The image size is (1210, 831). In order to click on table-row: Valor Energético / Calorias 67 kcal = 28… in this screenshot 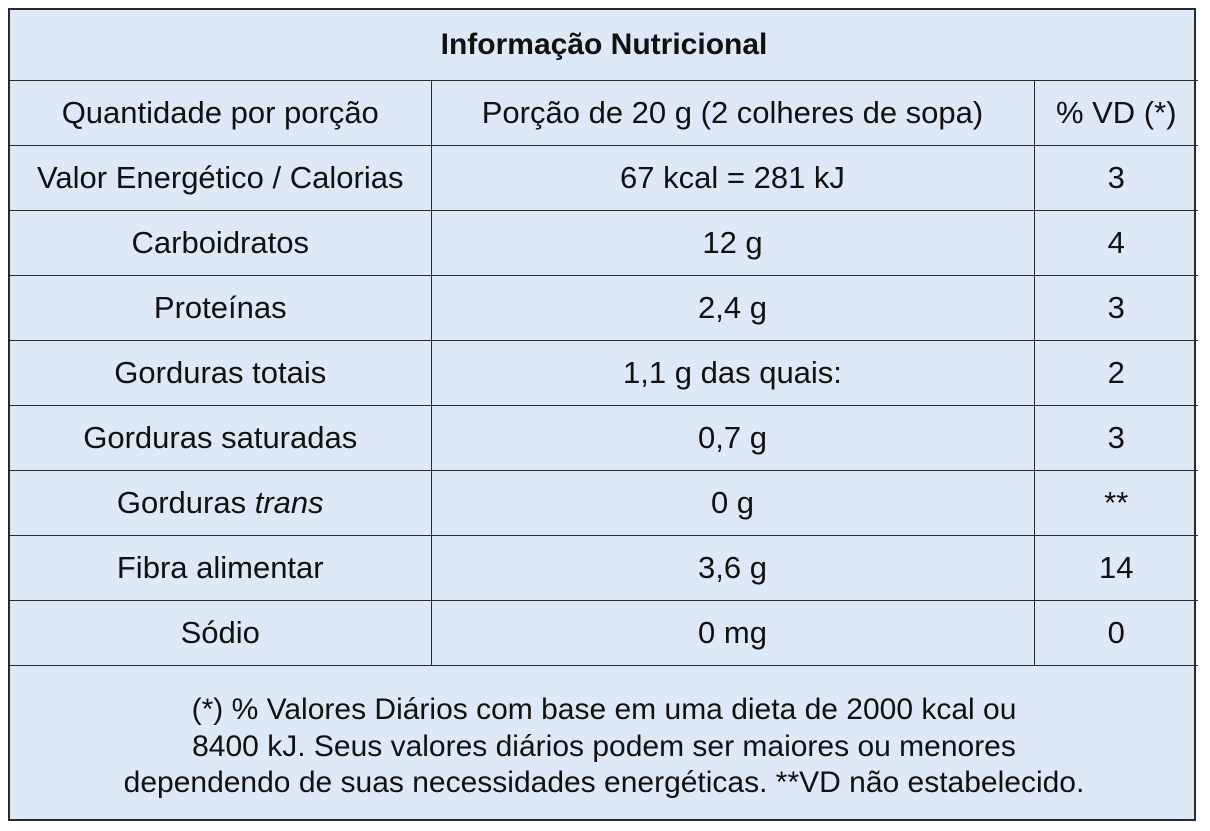, I will do `click(604, 178)`.